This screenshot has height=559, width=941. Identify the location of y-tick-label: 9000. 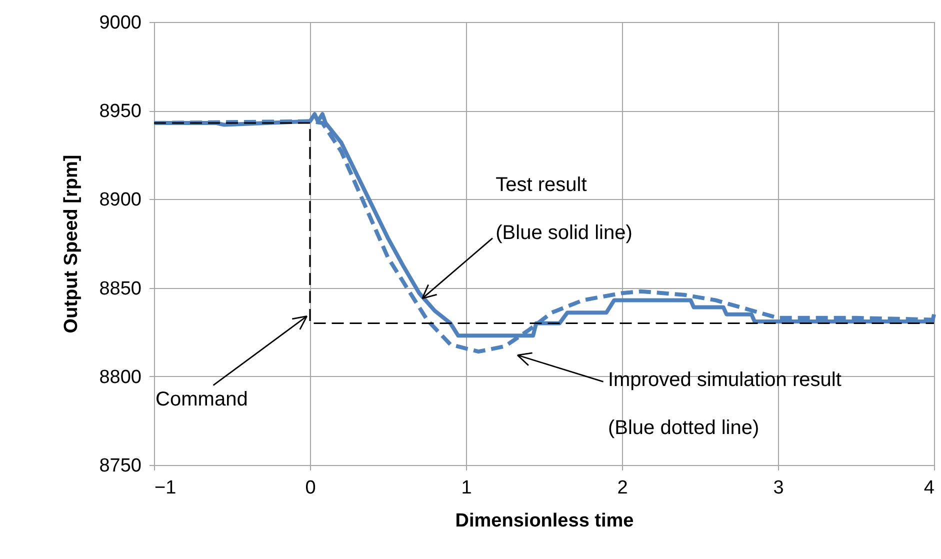
(120, 23).